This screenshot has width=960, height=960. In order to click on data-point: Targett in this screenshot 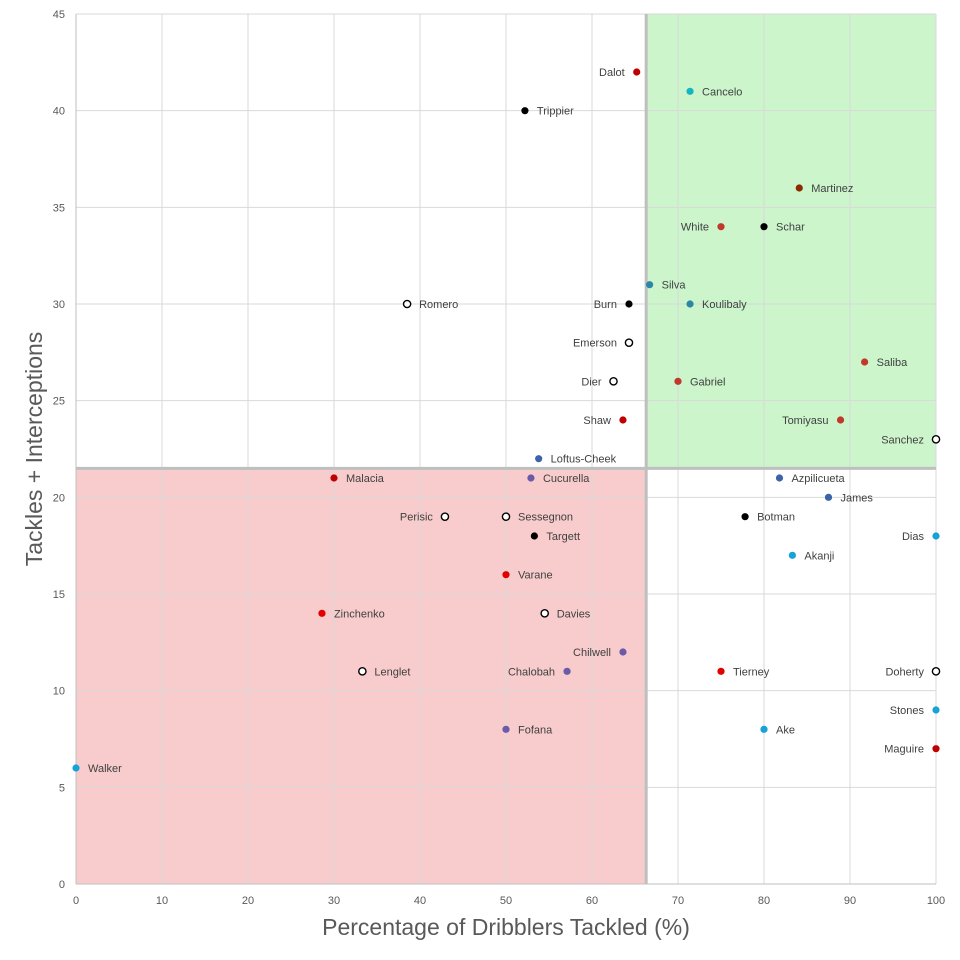, I will do `click(555, 537)`.